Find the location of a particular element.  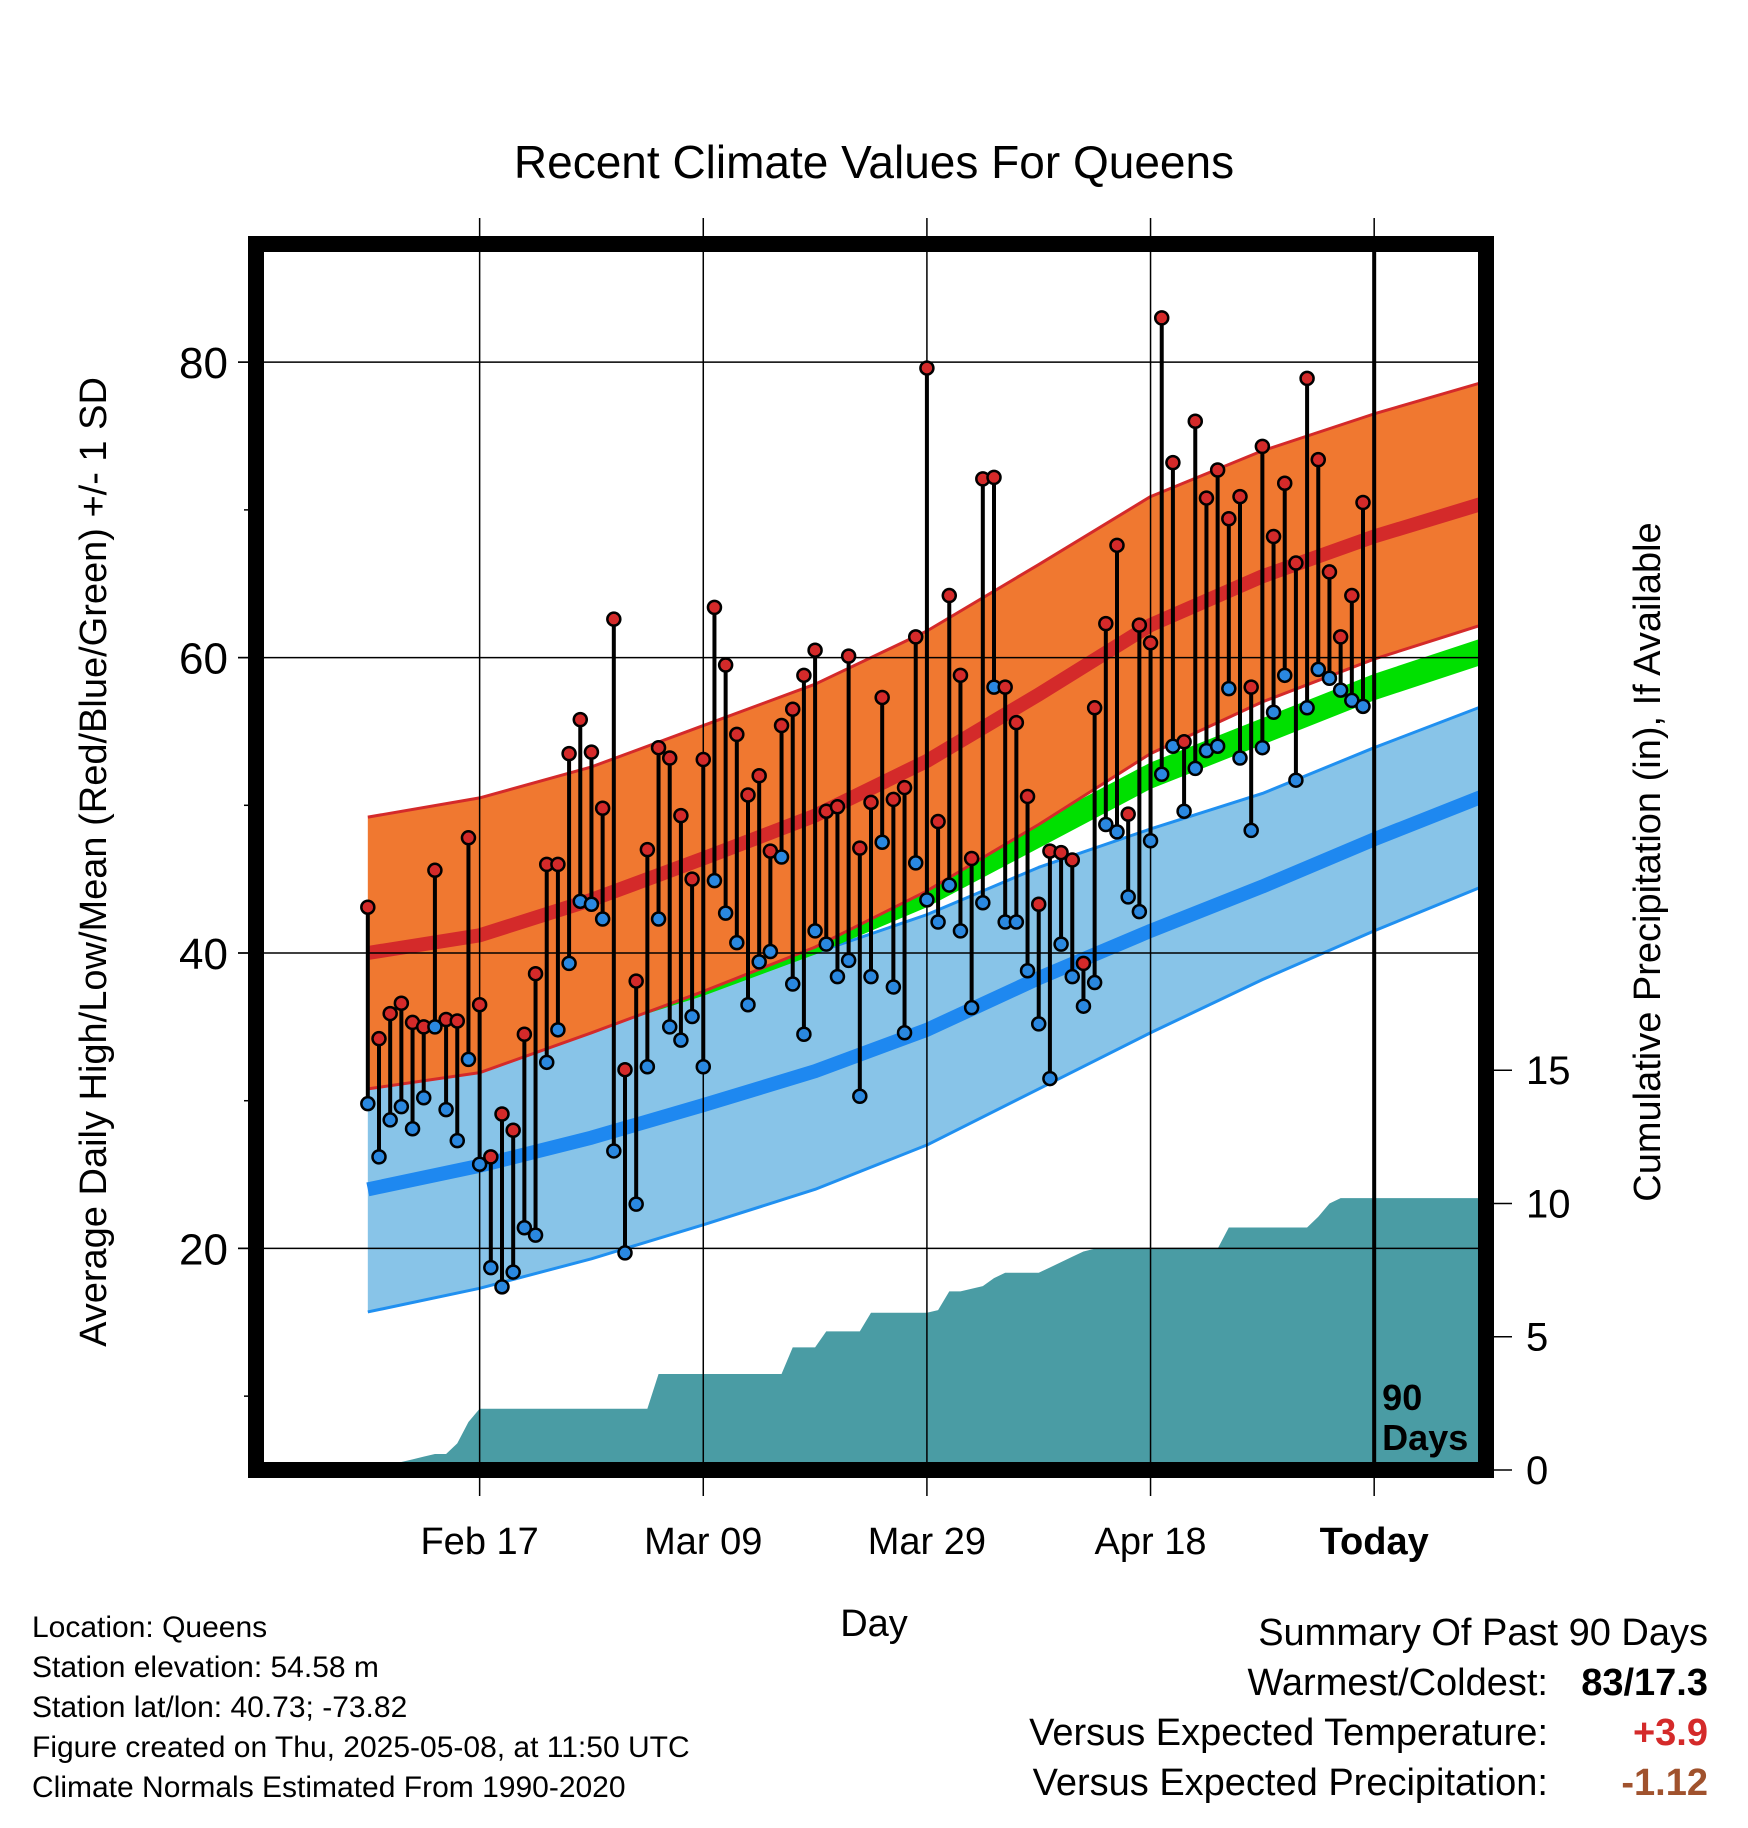

location-text: Location: Queens is located at coordinates (150, 1627).